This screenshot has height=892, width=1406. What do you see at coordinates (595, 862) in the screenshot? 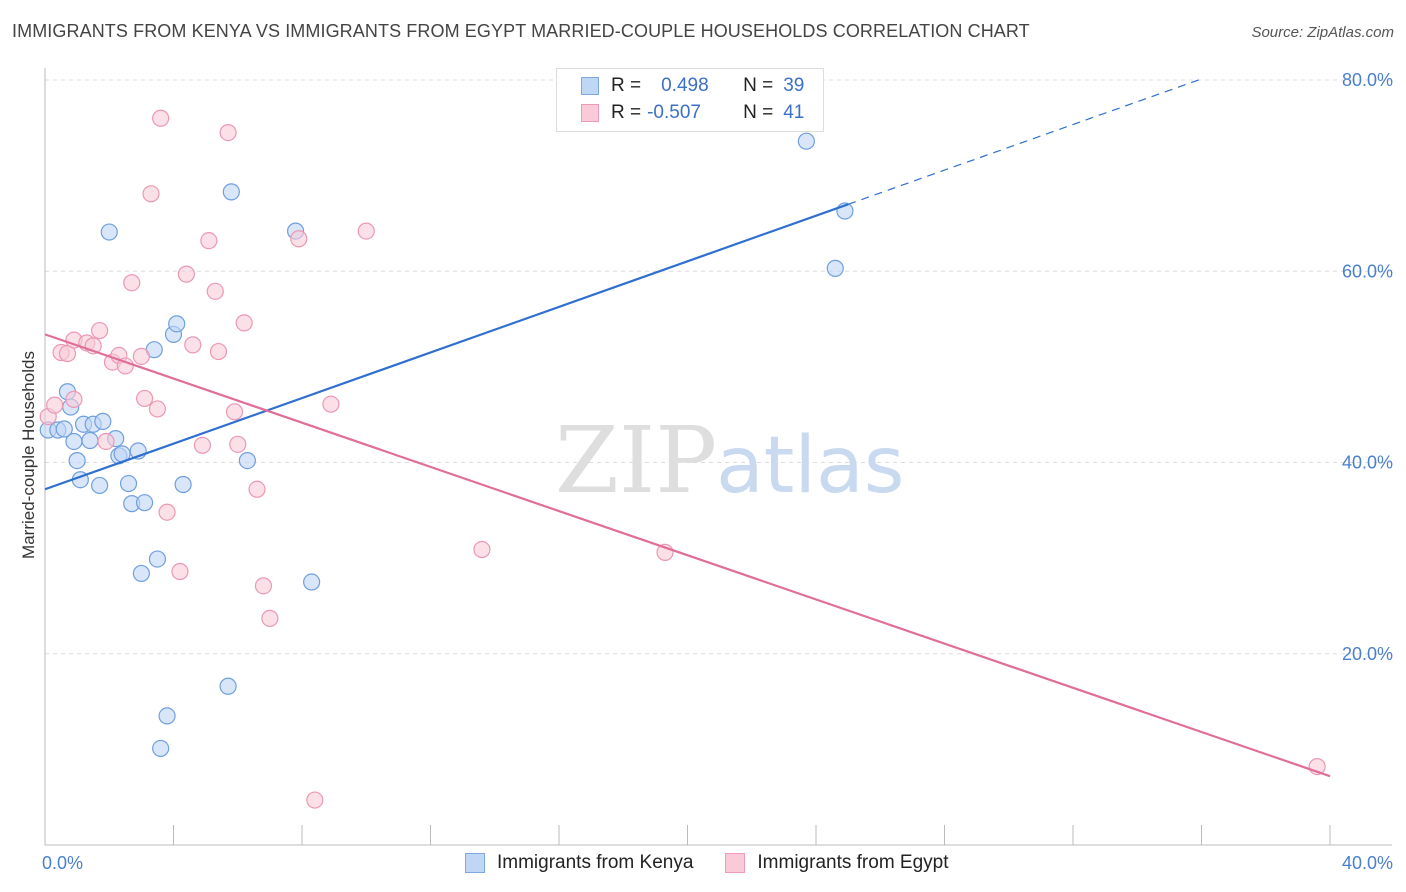
I see `kenya-legend-label: Immigrants from Kenya` at bounding box center [595, 862].